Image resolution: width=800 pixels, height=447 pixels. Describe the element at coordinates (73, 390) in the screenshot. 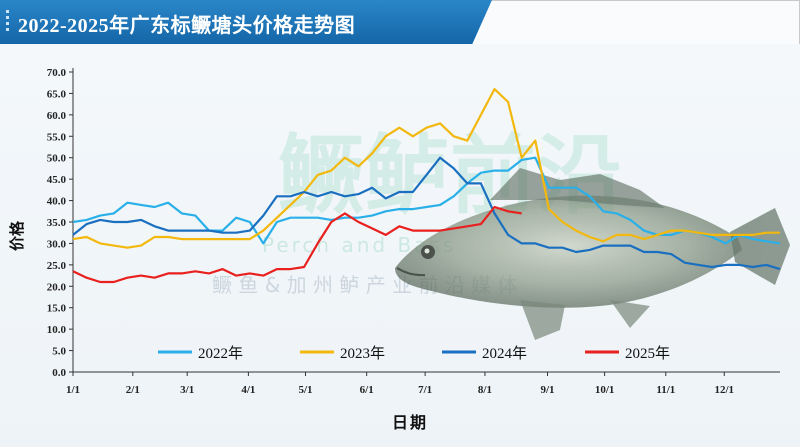

I see `x-tick-label: 1/1` at that location.